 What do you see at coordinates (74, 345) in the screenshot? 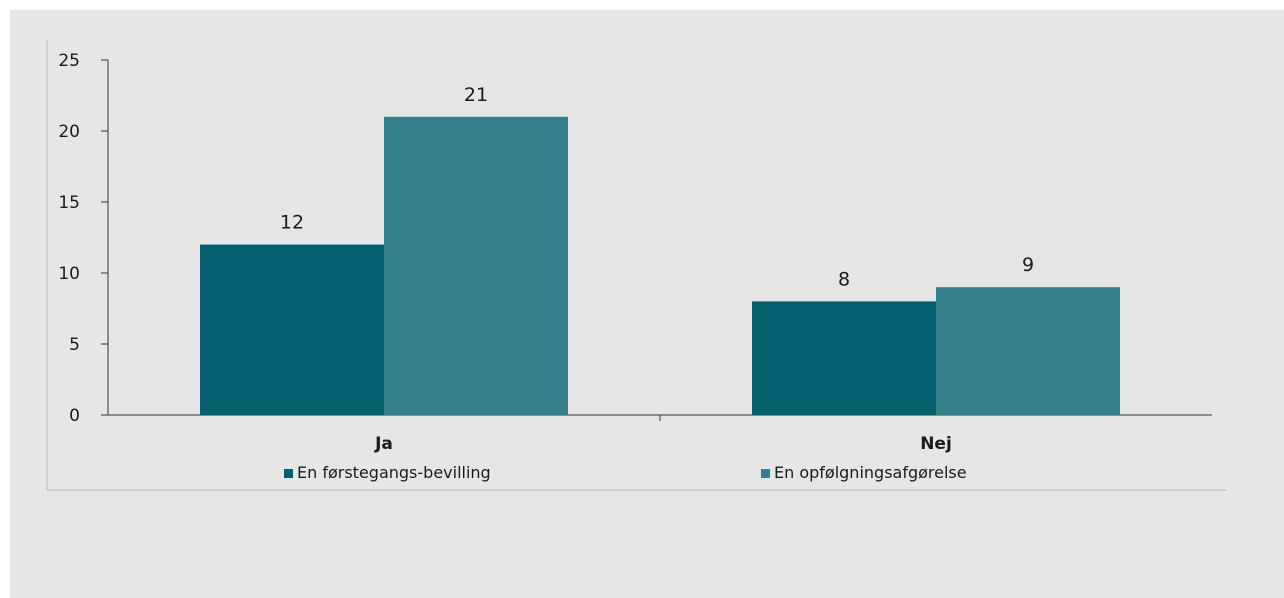
I see `y-tick-label: 5` at bounding box center [74, 345].